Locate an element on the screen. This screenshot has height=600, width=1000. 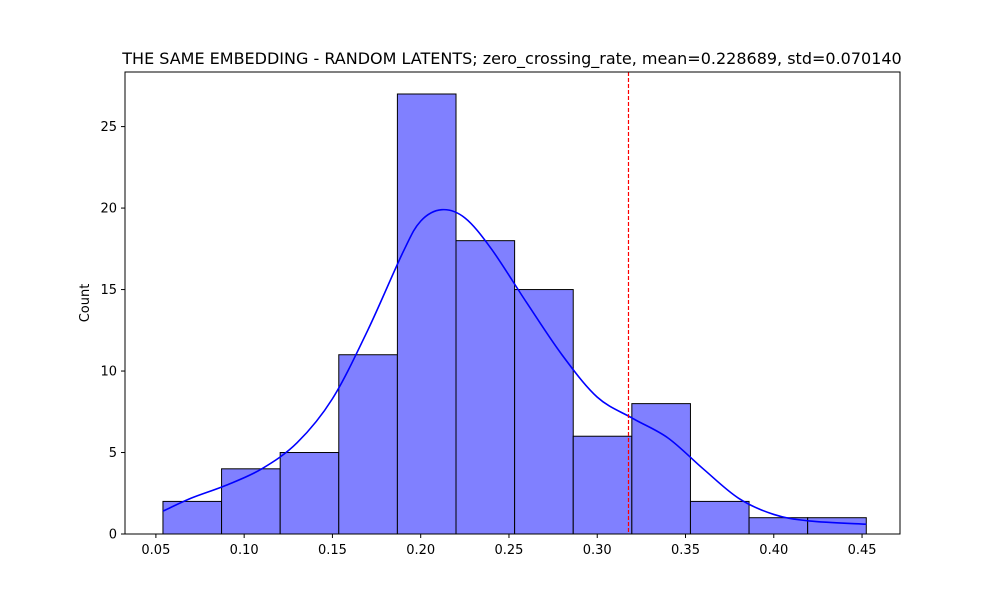
y-tick-label: 0 is located at coordinates (113, 535).